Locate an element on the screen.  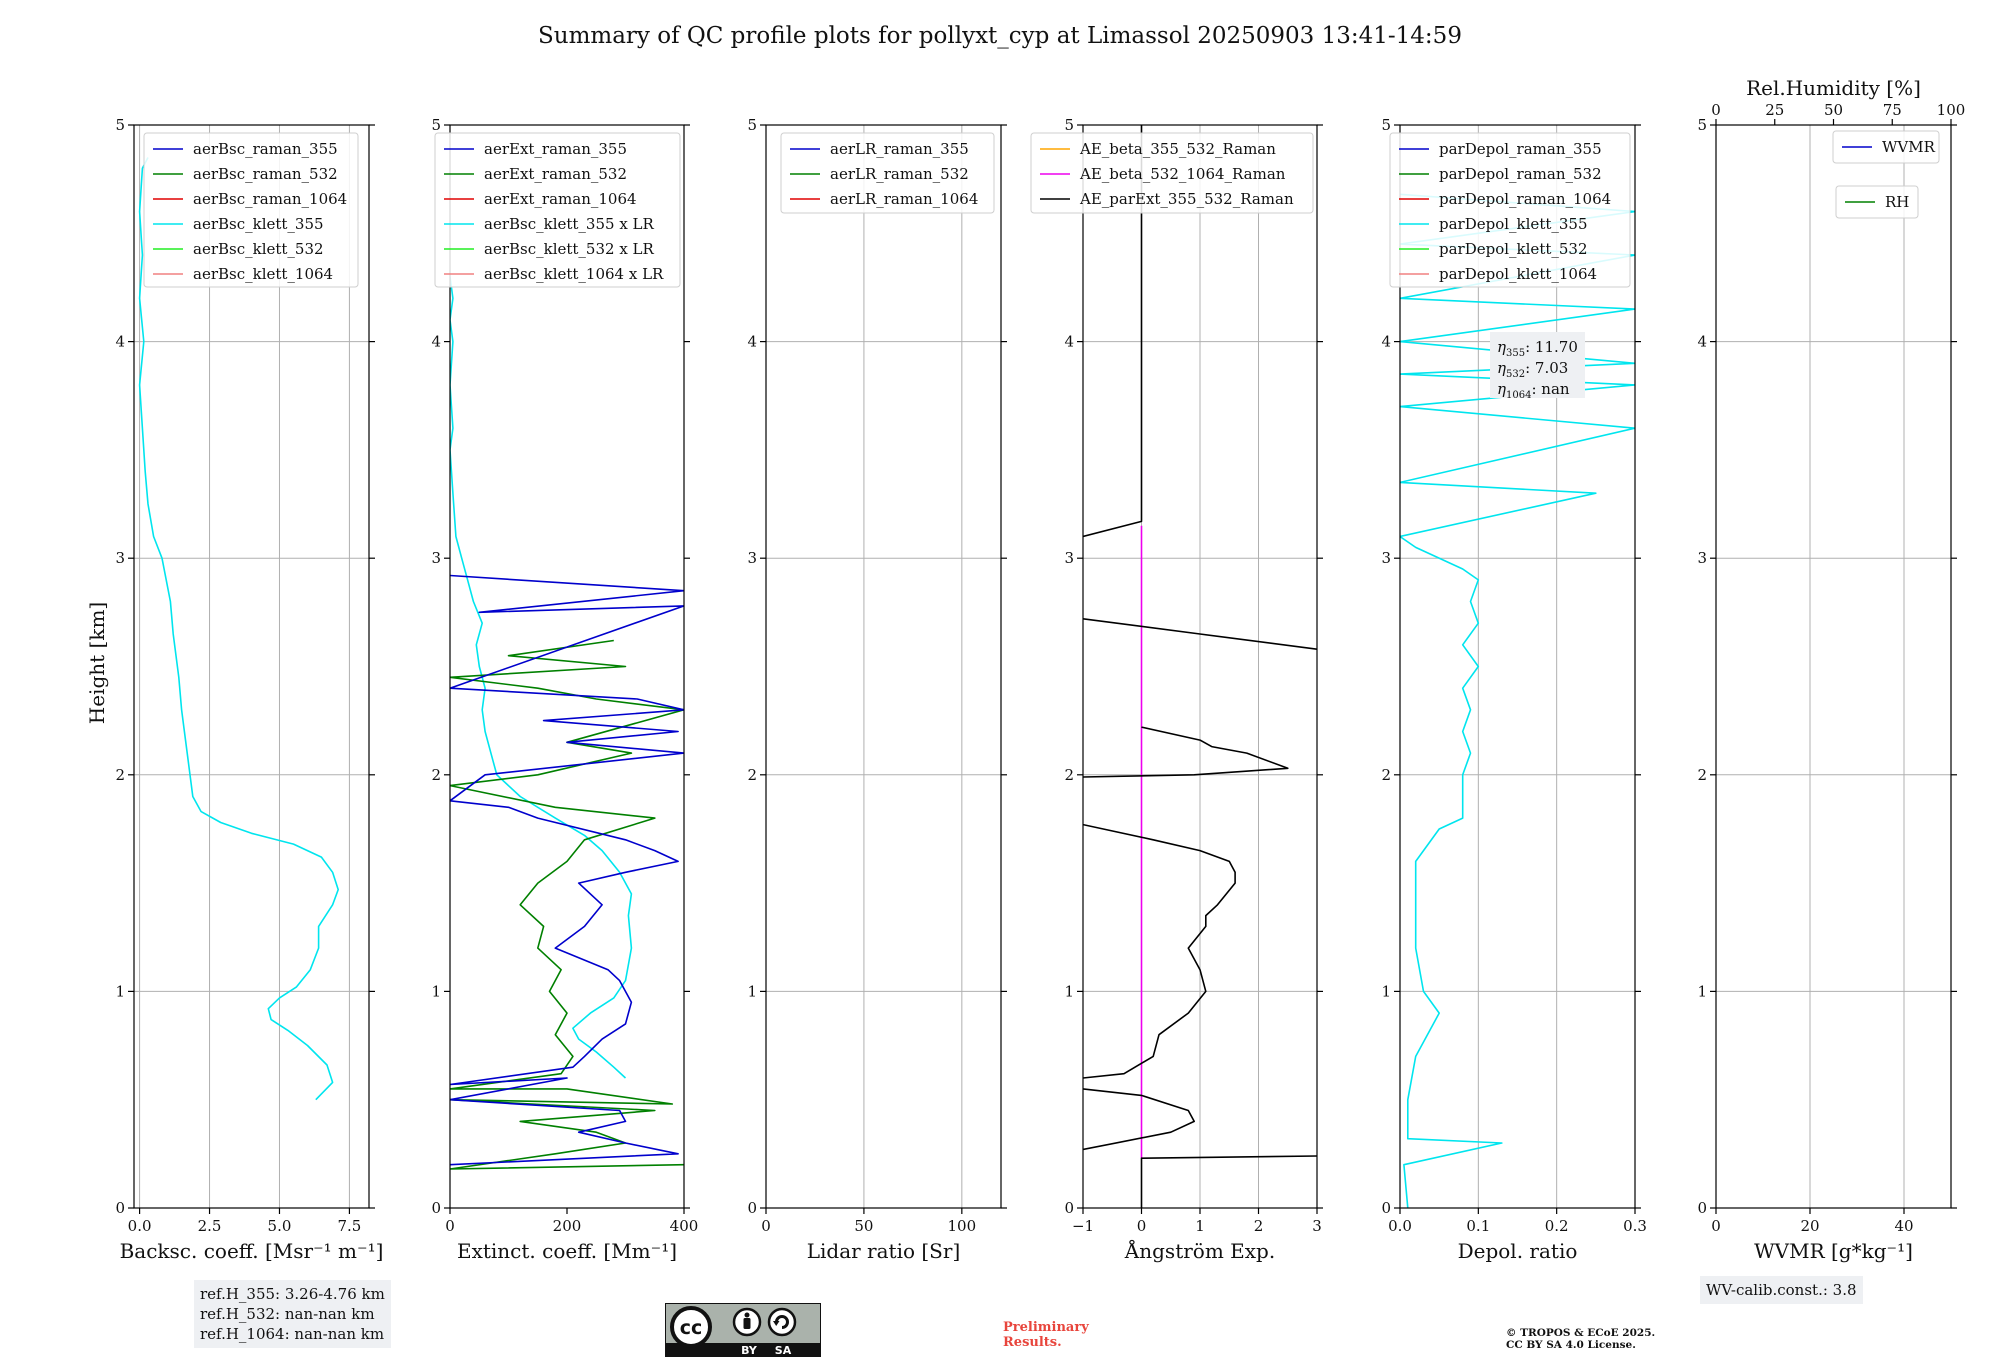
ref-h-532: ref.H_532: nan-nan km is located at coordinates (287, 1314).